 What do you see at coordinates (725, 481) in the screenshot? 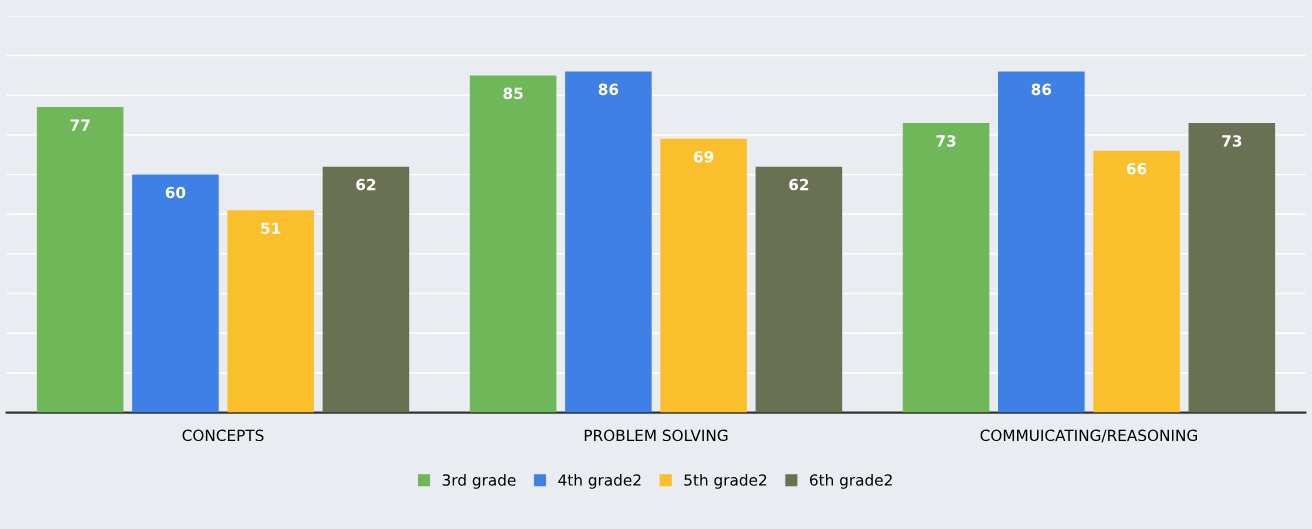
I see `legend-label: 5th grade2` at bounding box center [725, 481].